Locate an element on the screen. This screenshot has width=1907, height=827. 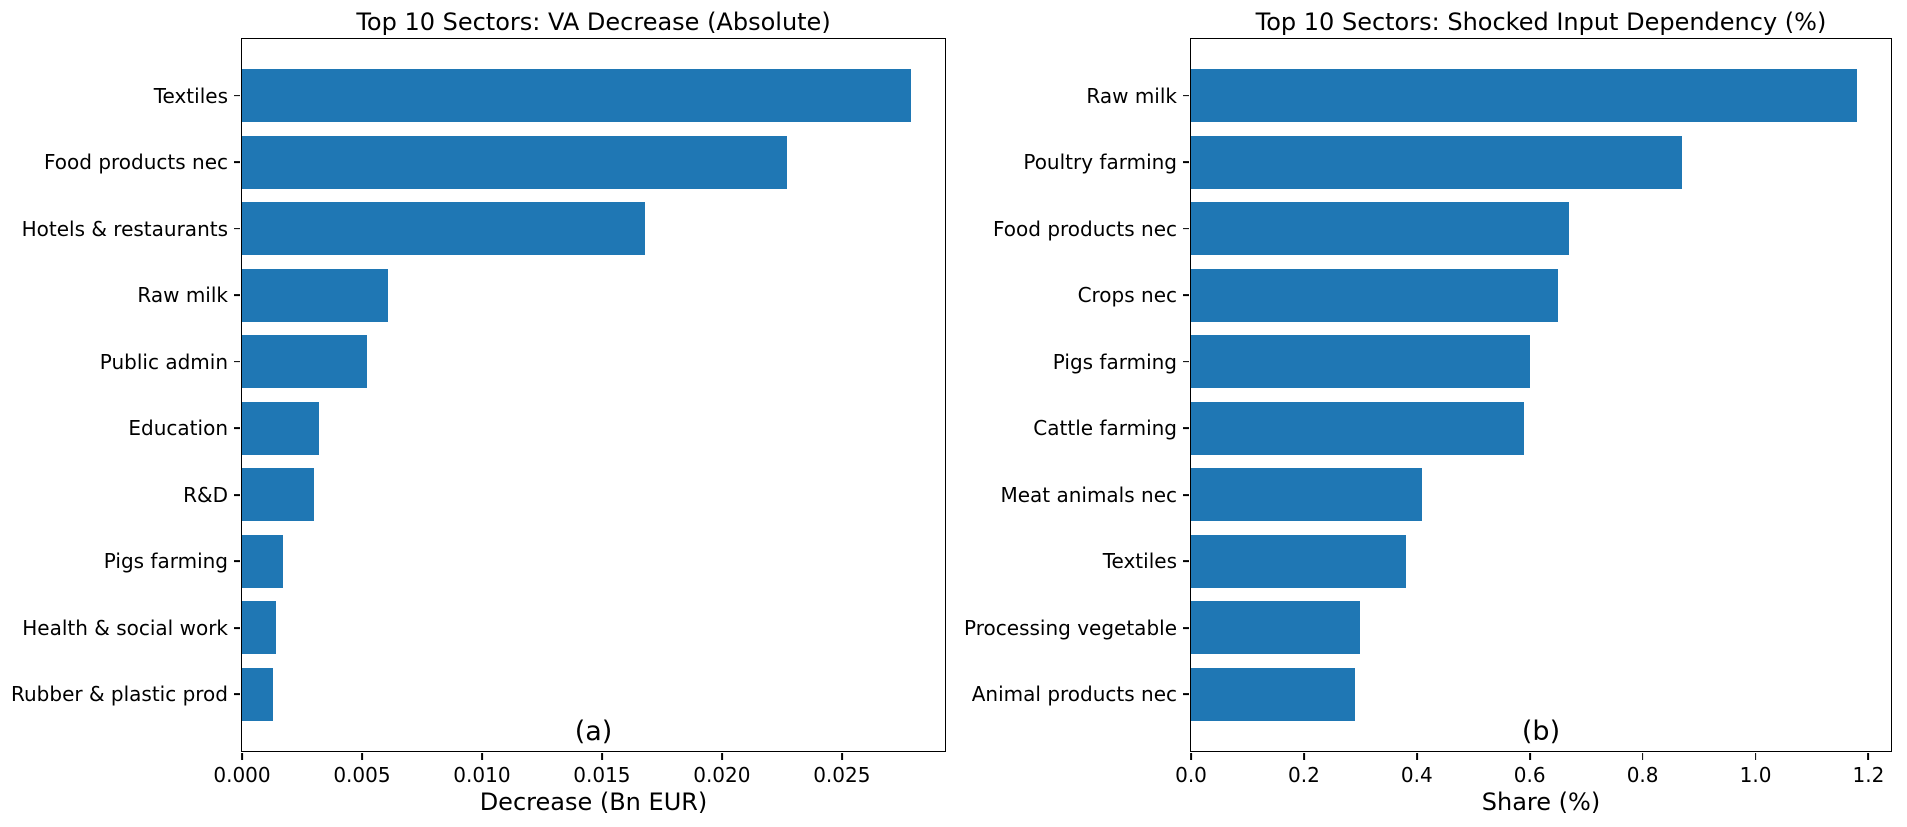
category-label: Meat animals nec is located at coordinates (1088, 494).